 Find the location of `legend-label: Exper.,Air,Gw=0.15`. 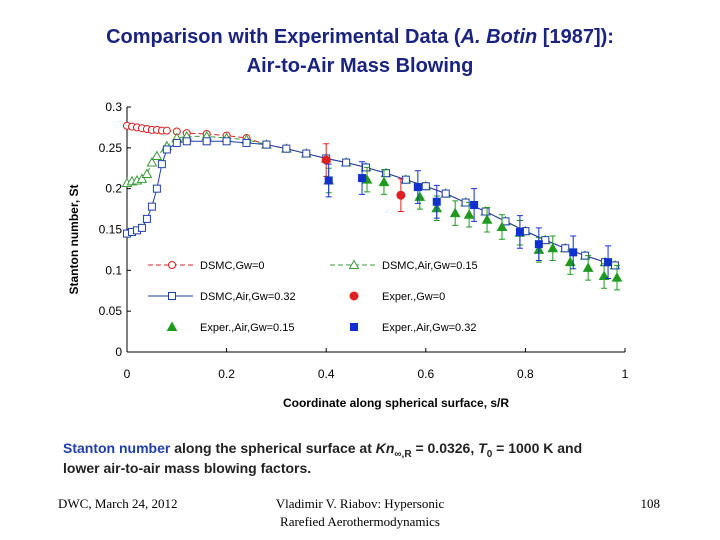

legend-label: Exper.,Air,Gw=0.15 is located at coordinates (247, 328).